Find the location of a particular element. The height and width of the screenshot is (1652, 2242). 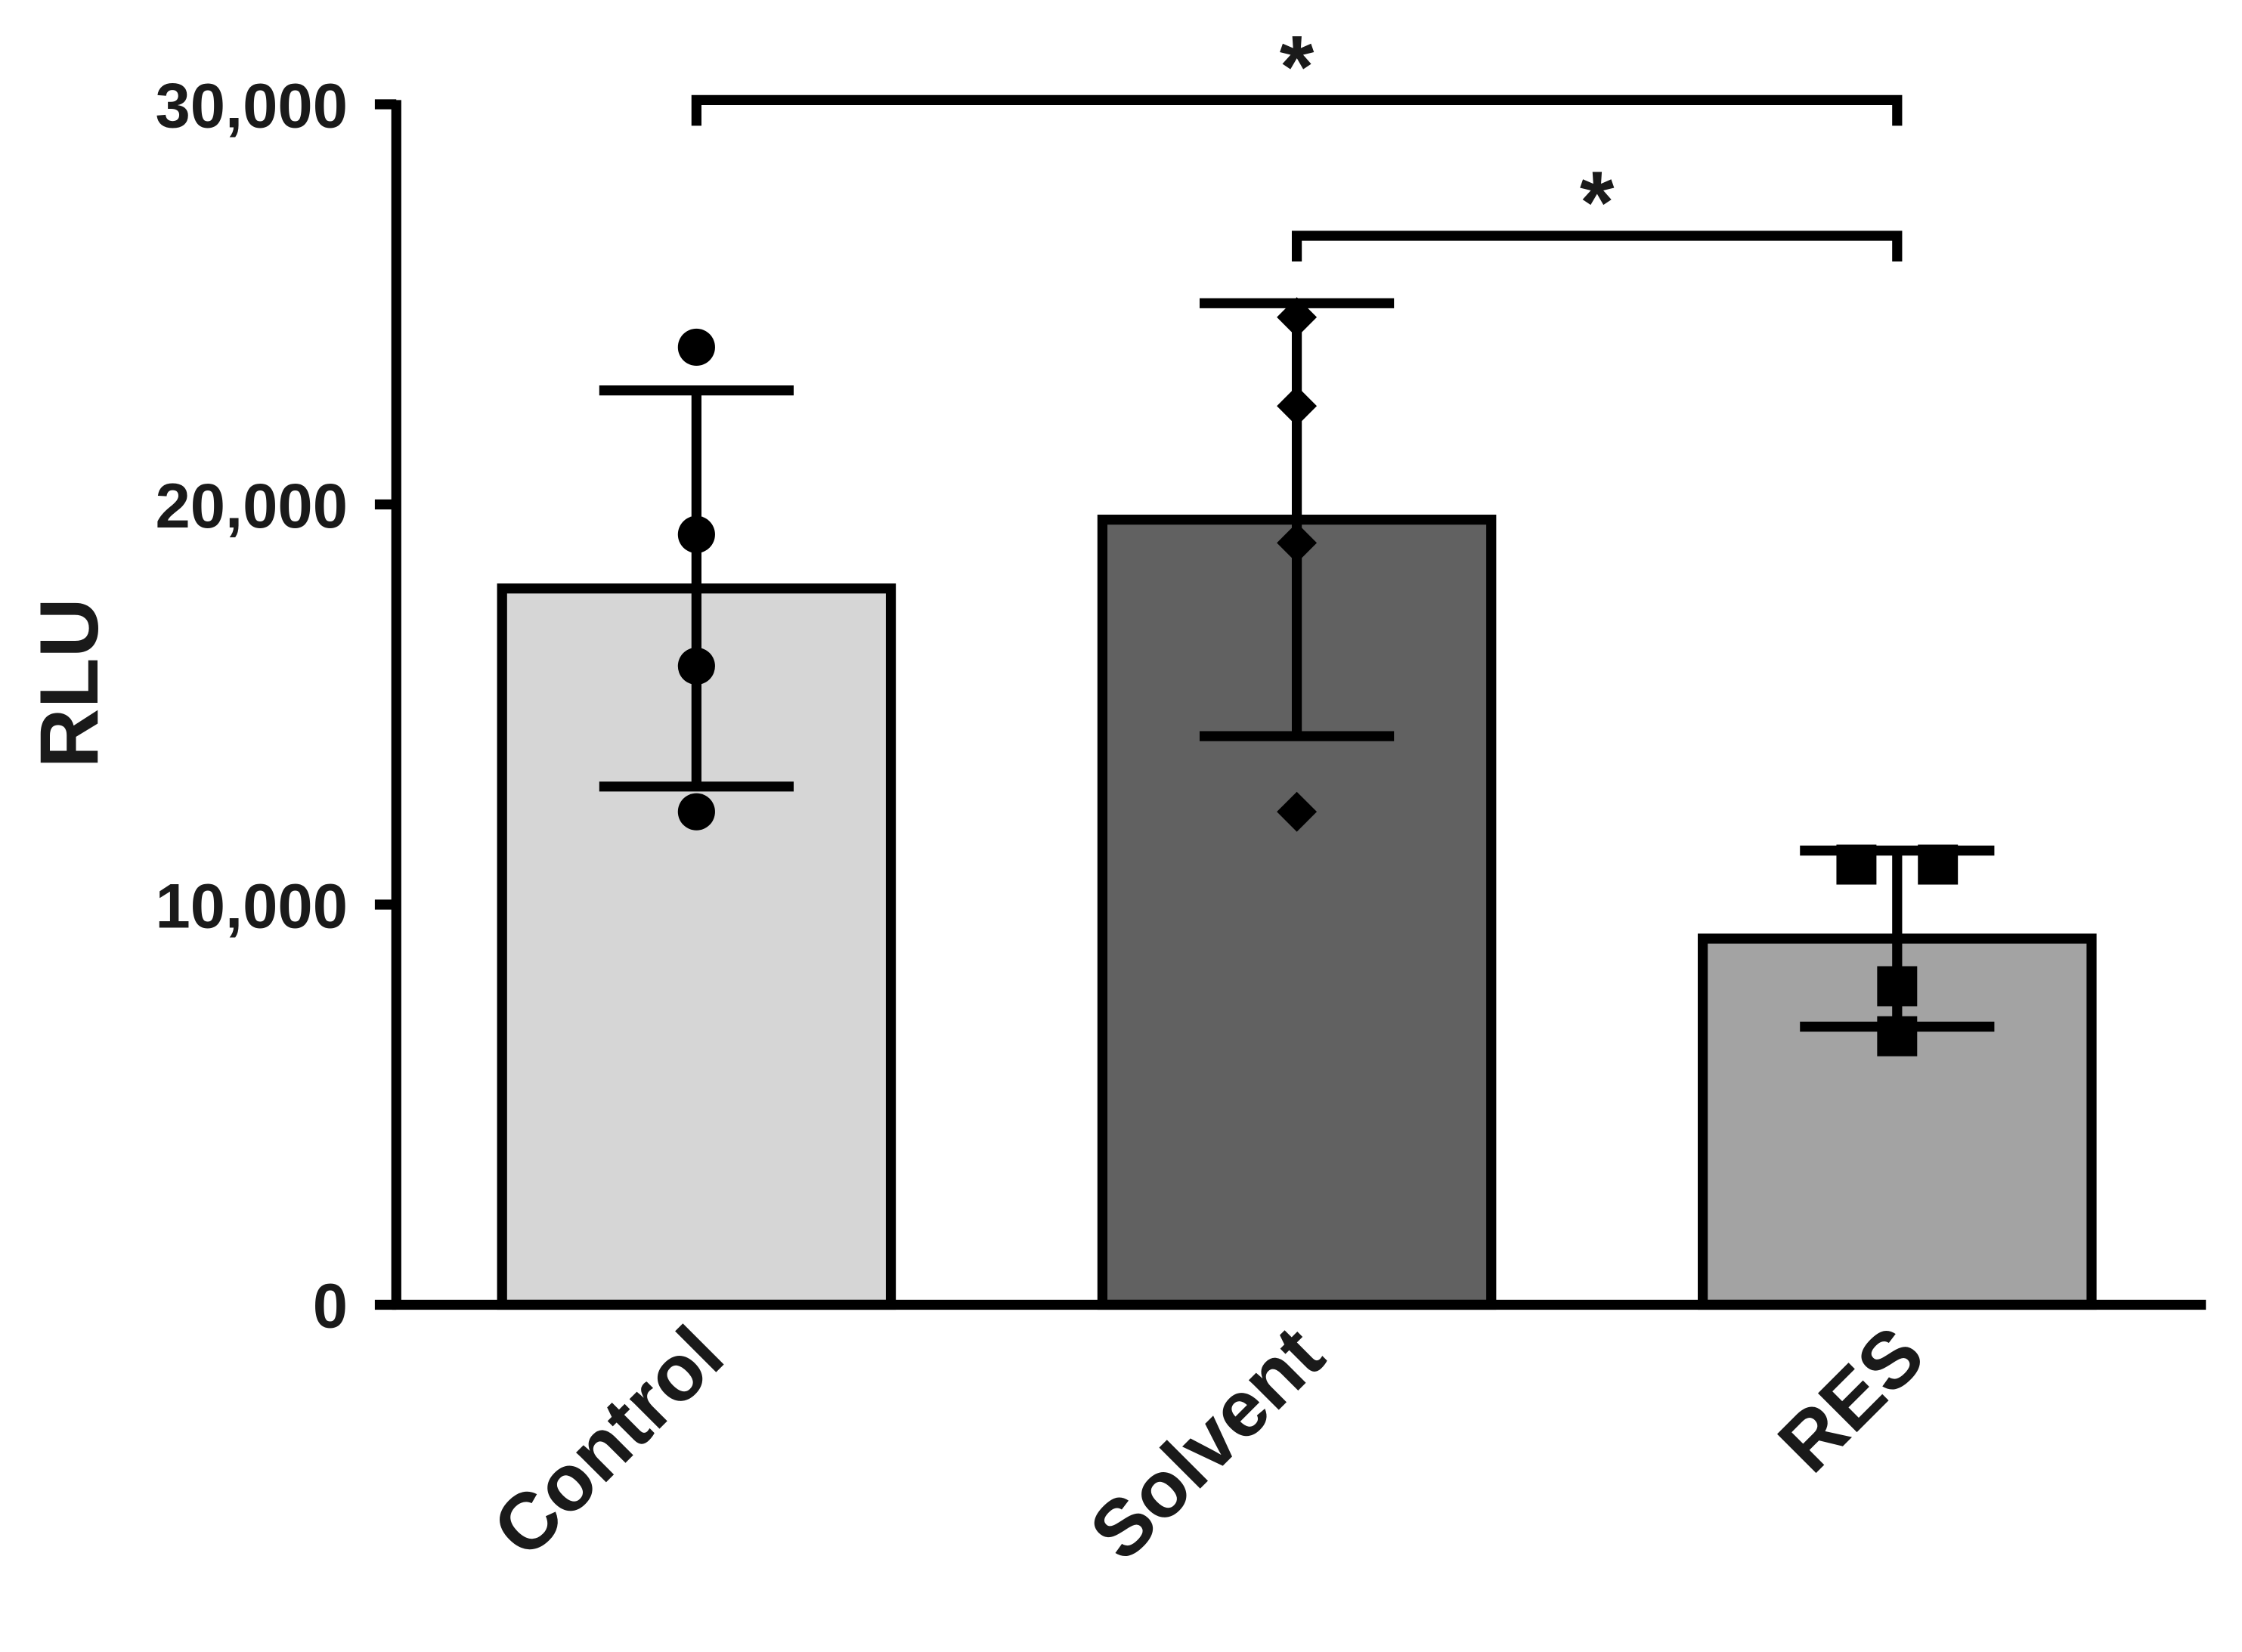

y-tick-label: 10,000 is located at coordinates (252, 906).